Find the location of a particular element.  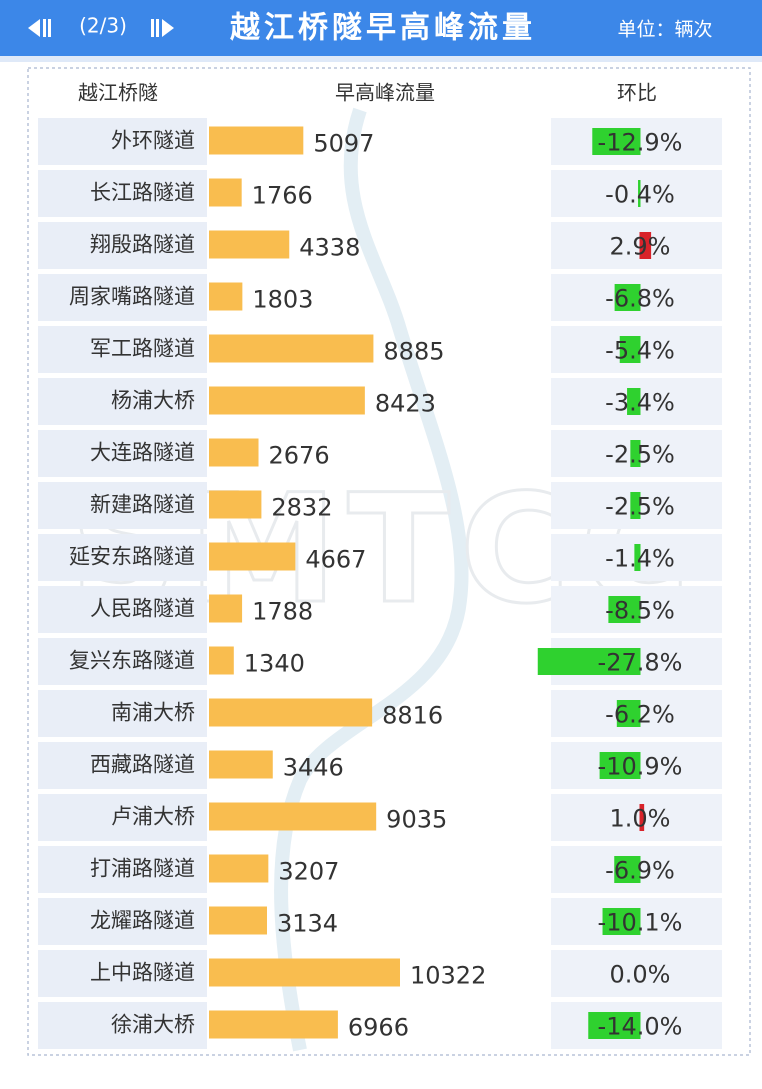

row-name: 打浦路隧道 is located at coordinates (142, 869).